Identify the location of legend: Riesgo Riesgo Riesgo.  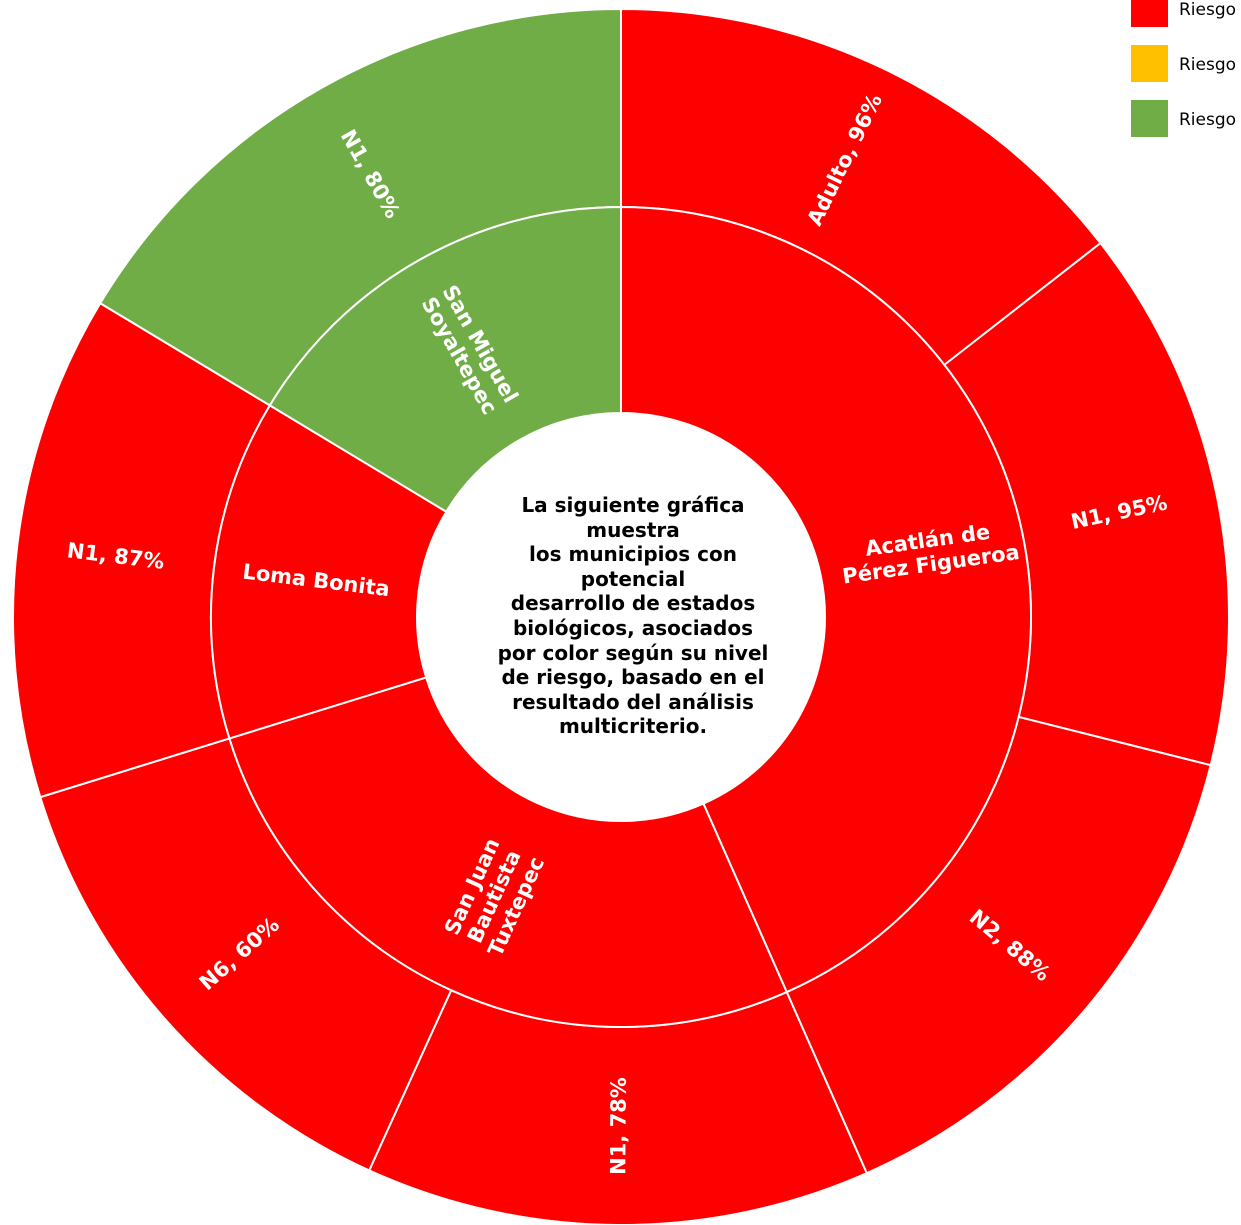
(1183, 68).